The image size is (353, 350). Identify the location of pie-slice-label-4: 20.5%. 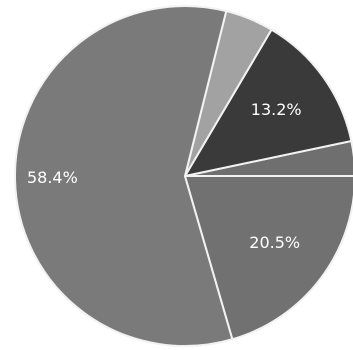
(274, 242).